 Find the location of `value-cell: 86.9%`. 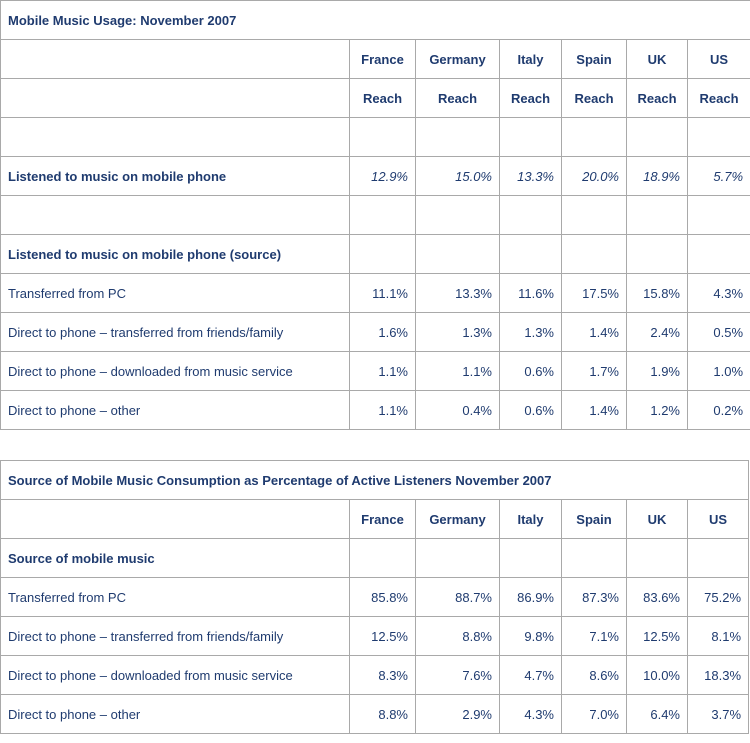

value-cell: 86.9% is located at coordinates (530, 597).